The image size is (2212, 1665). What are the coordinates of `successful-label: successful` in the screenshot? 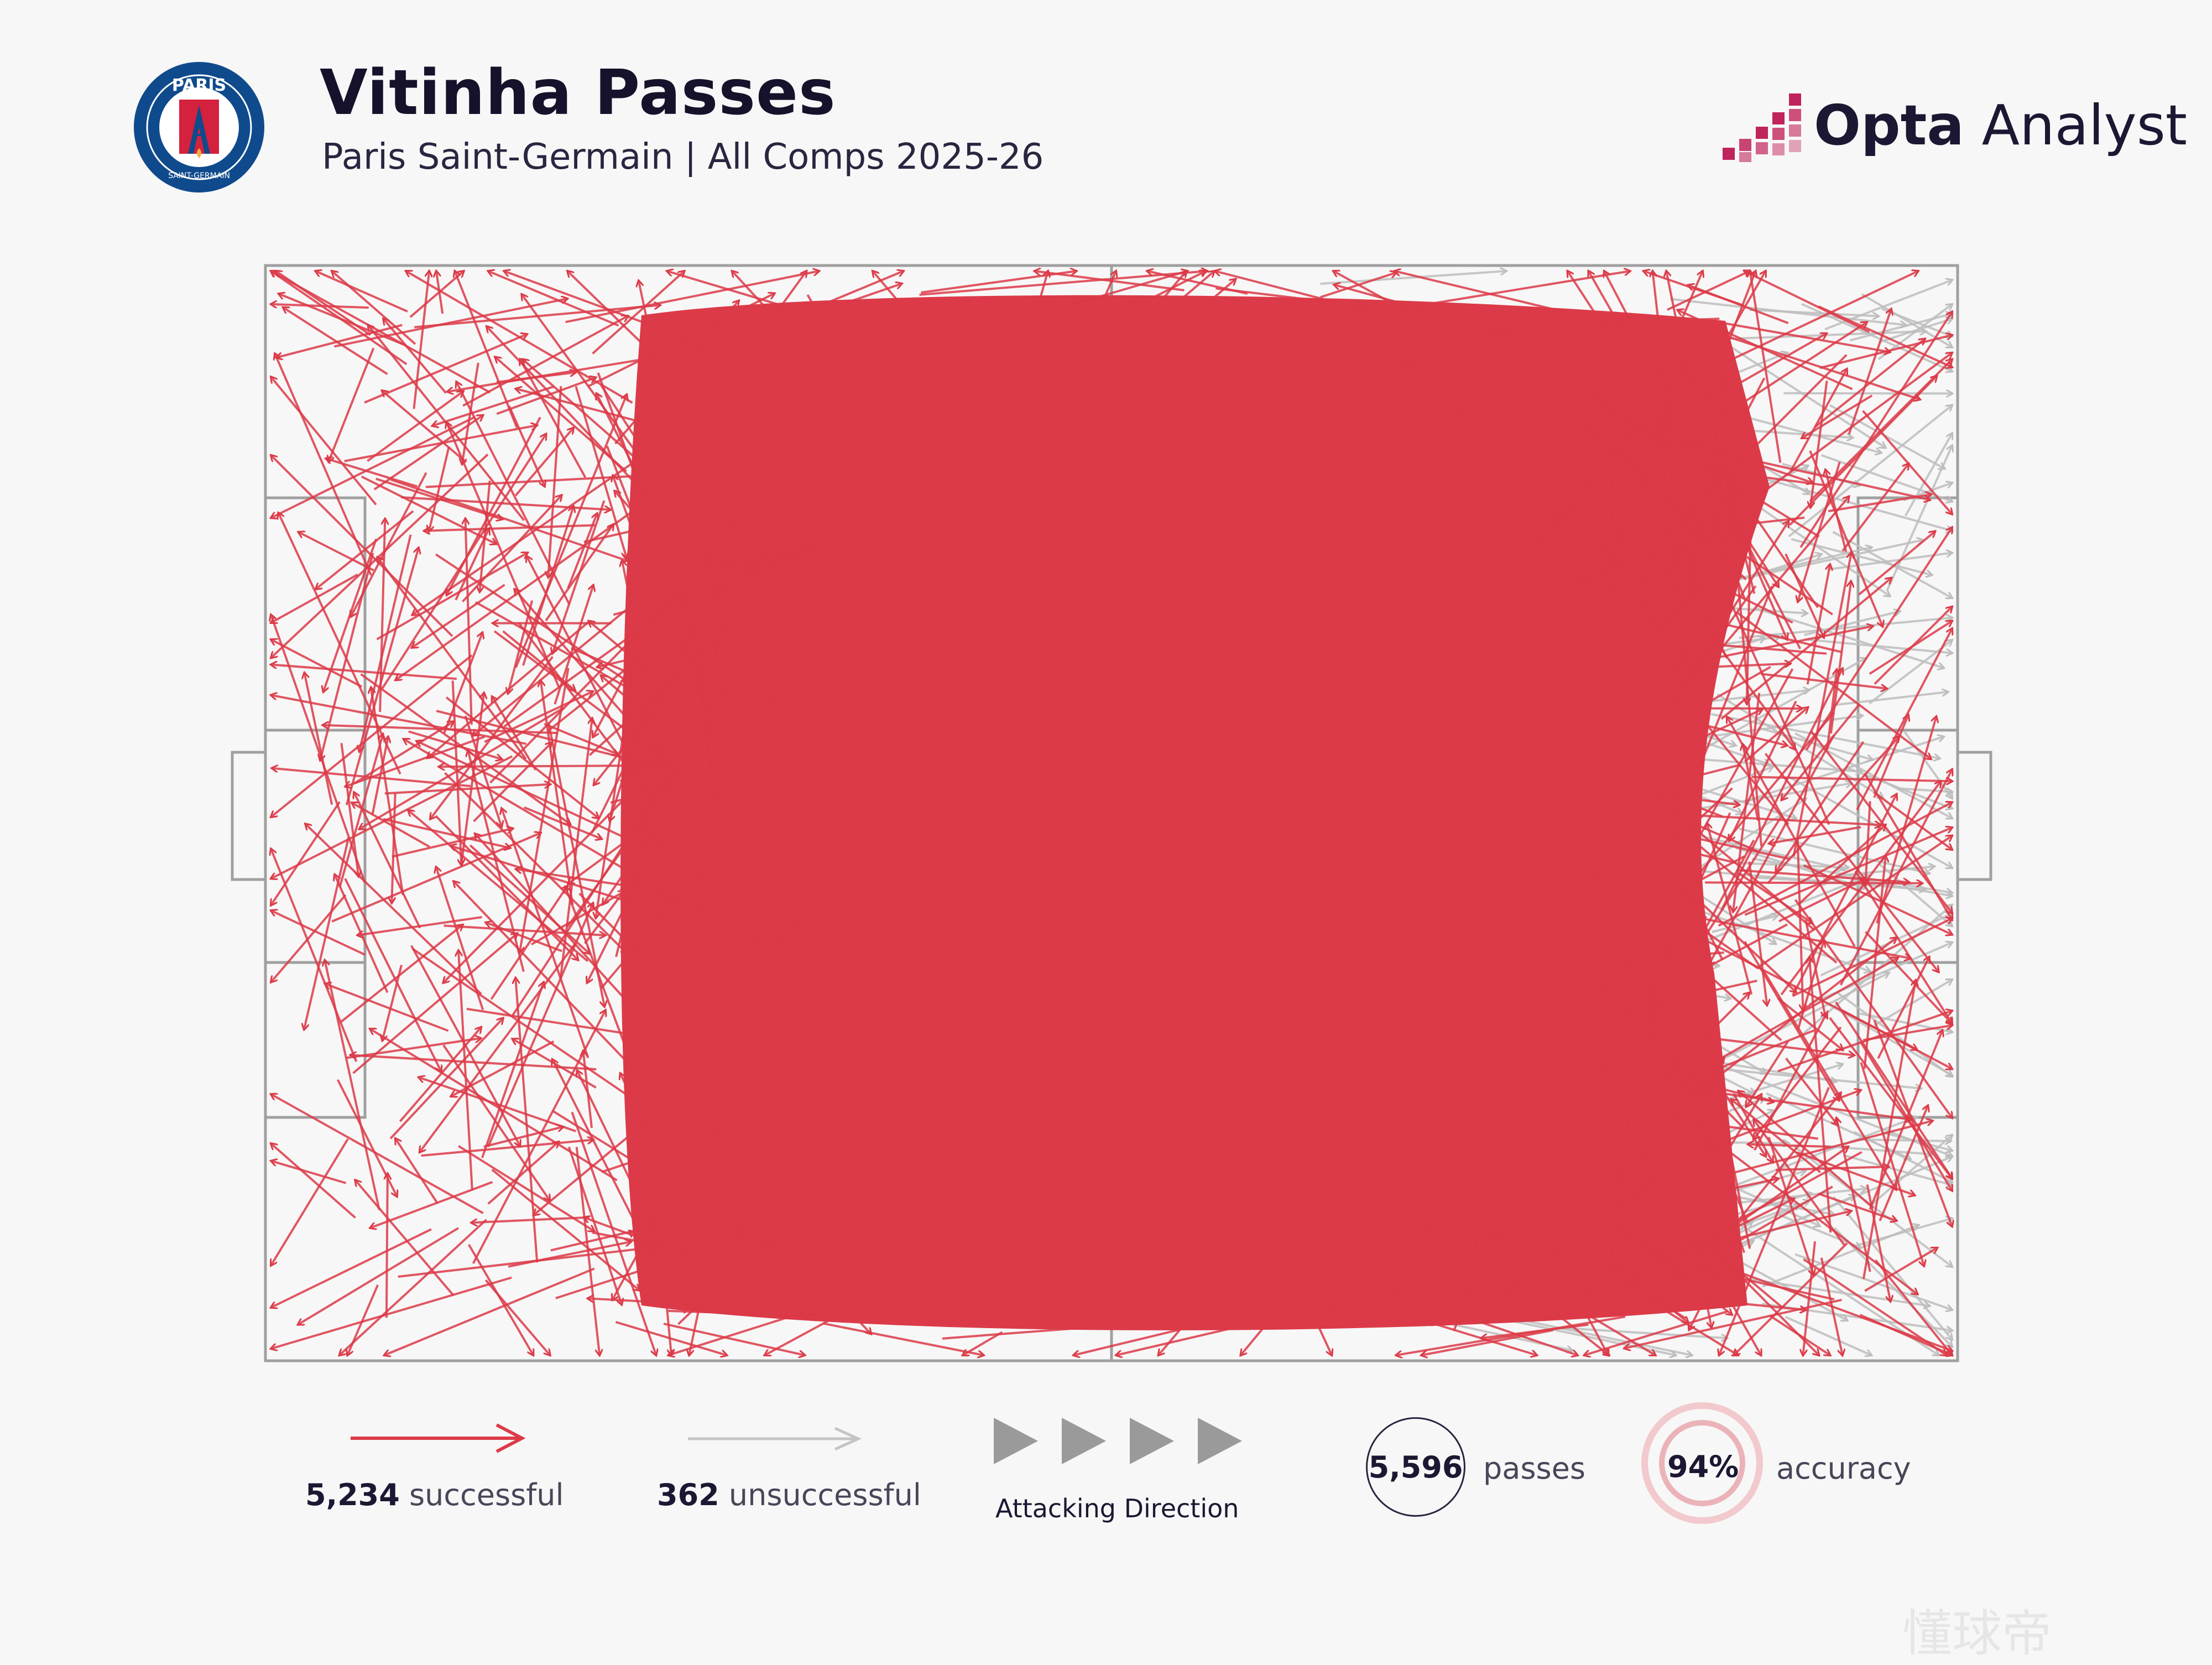 It's located at (487, 1494).